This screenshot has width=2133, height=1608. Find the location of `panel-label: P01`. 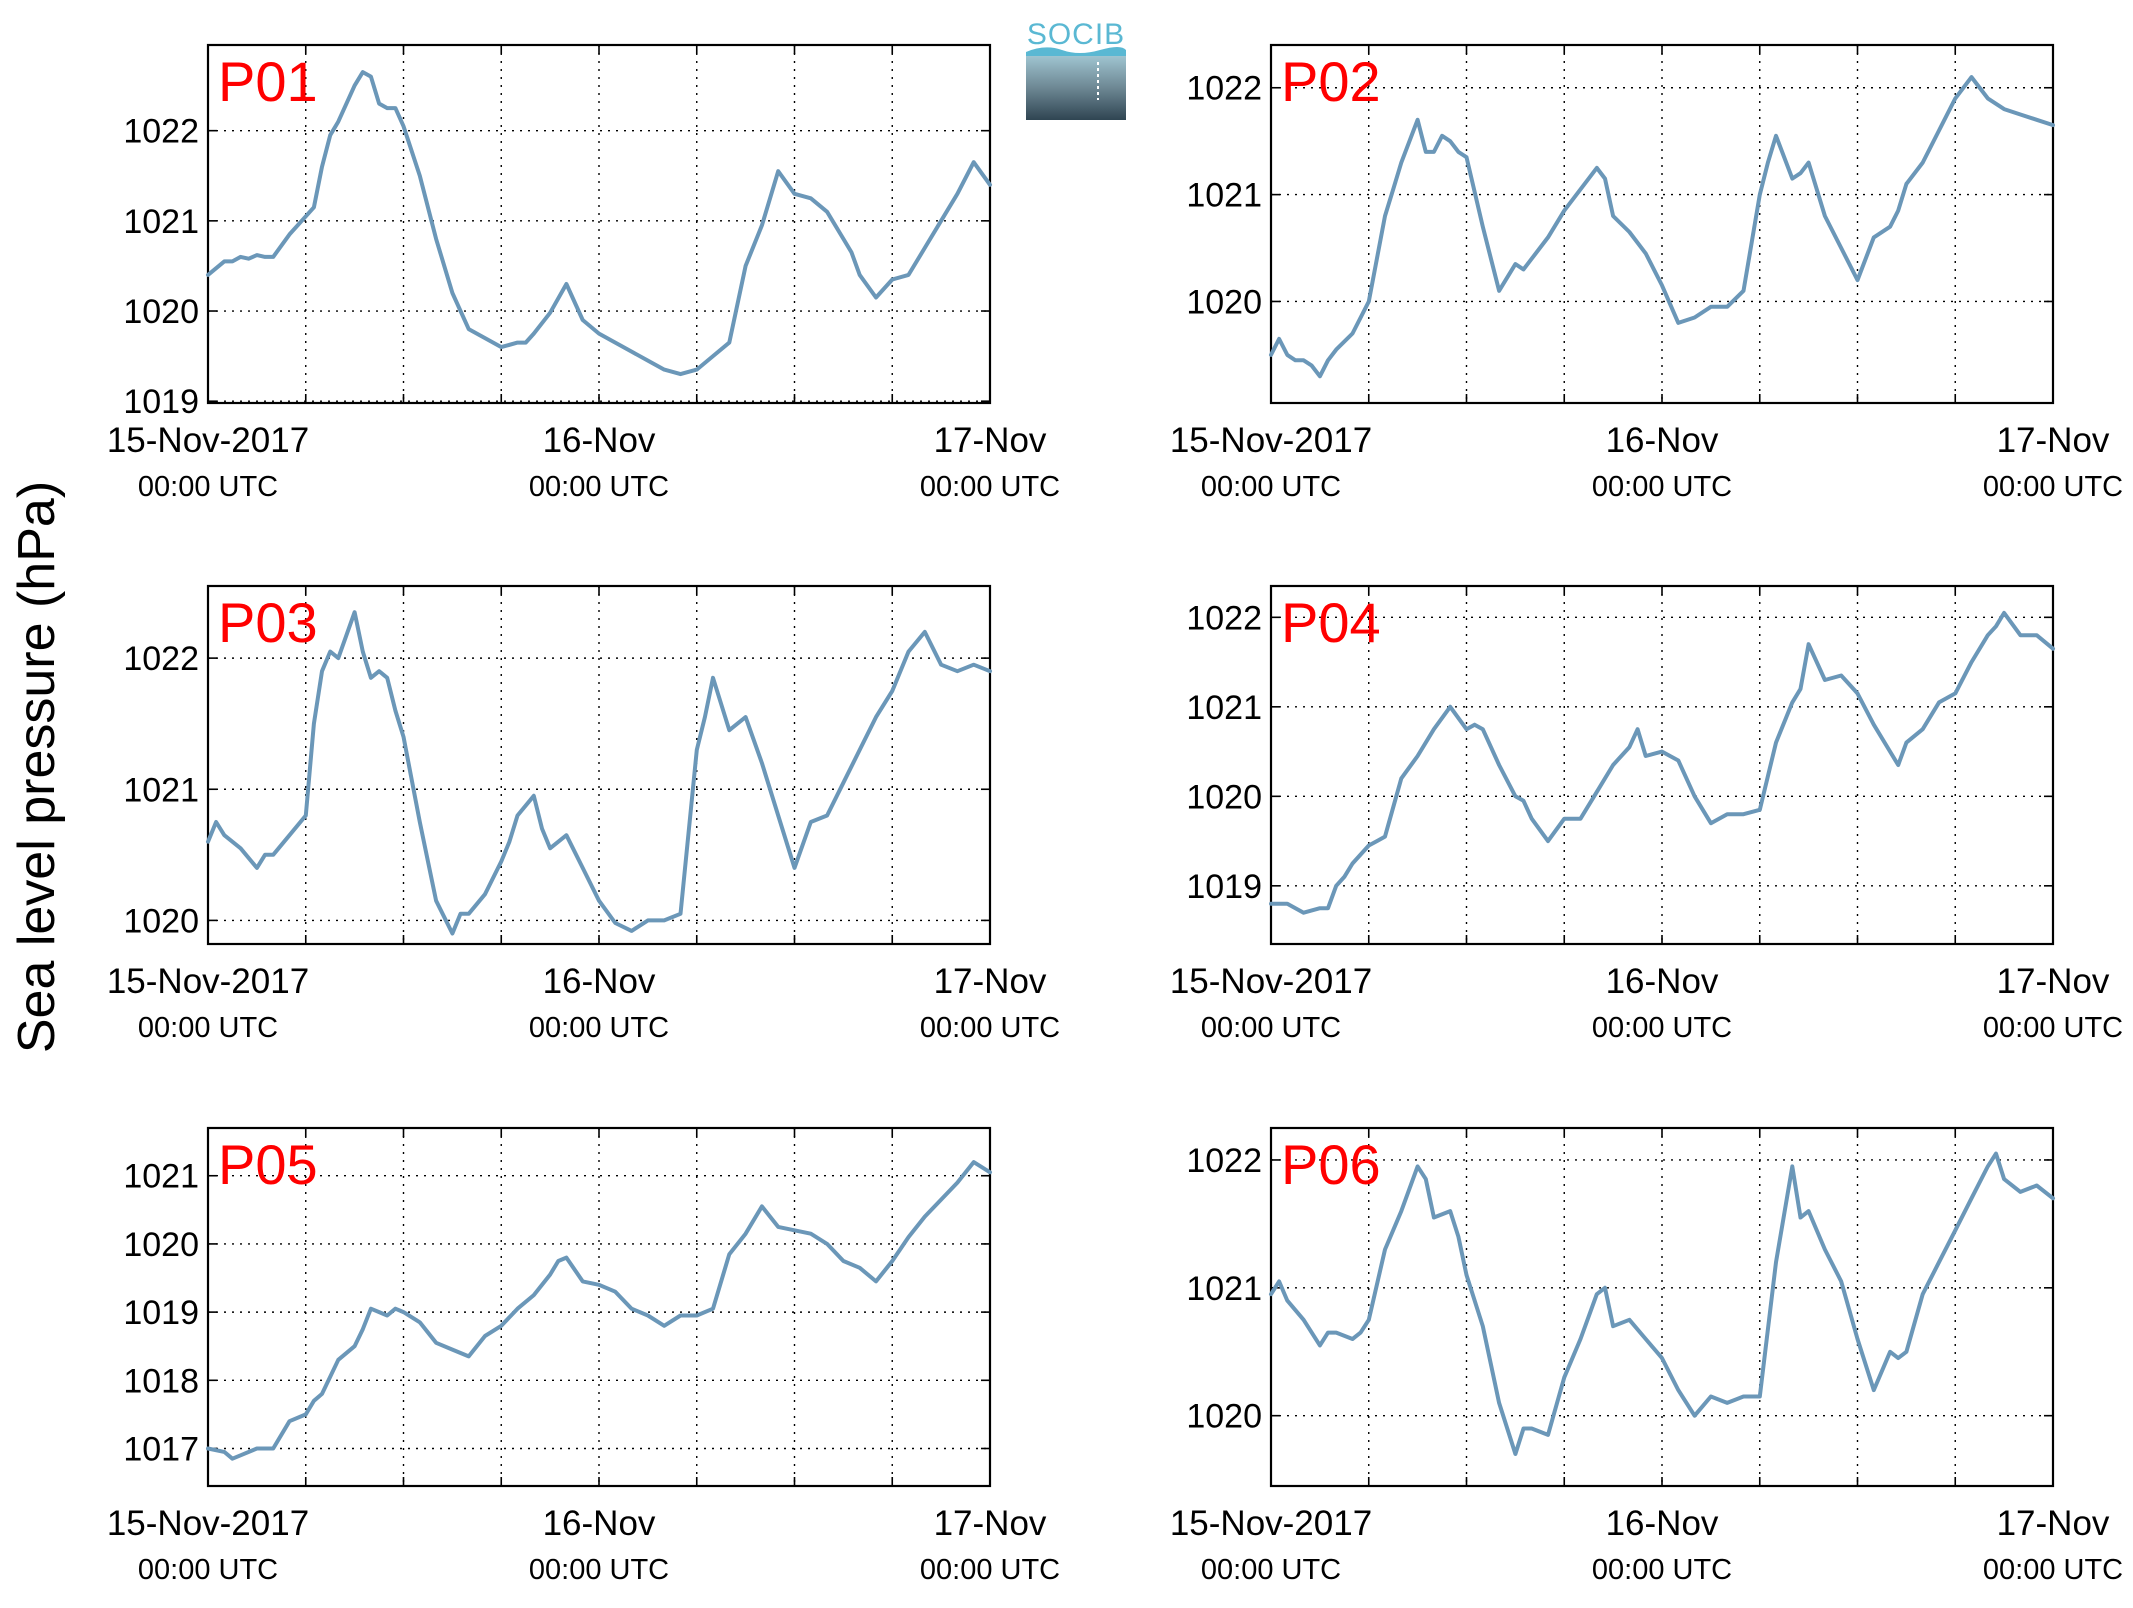

panel-label: P01 is located at coordinates (268, 81).